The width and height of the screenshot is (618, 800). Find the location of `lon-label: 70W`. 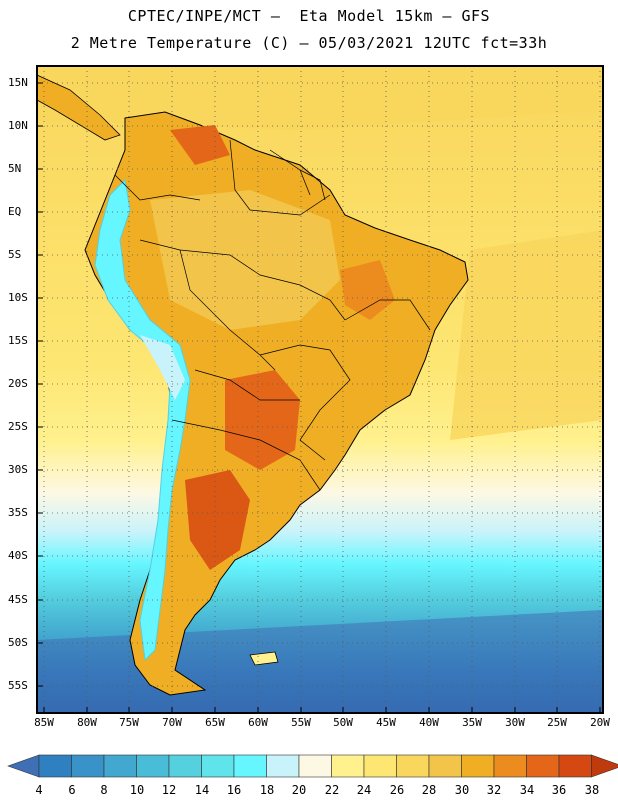

lon-label: 70W is located at coordinates (172, 722).